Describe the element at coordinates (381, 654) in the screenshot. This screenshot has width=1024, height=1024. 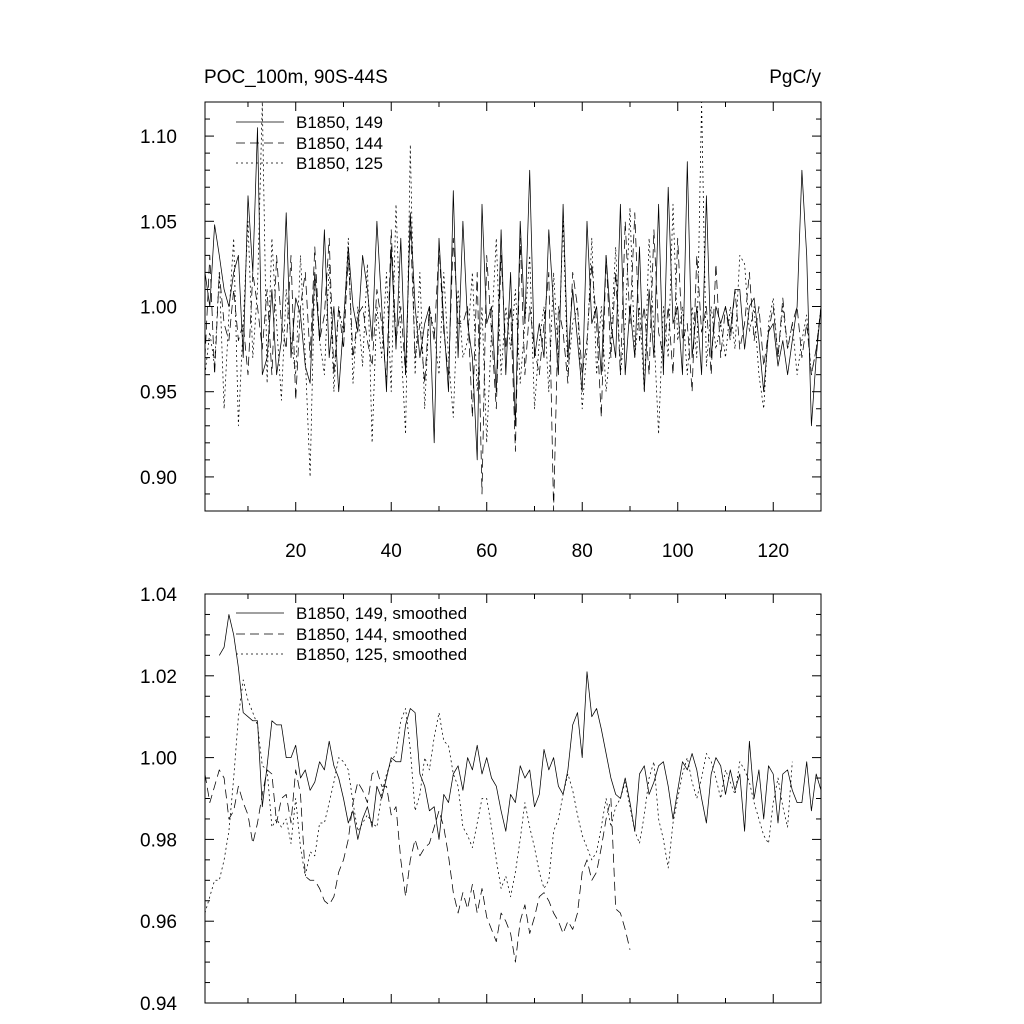
I see `legend-label-125-smoothed: B1850, 125, smoothed` at that location.